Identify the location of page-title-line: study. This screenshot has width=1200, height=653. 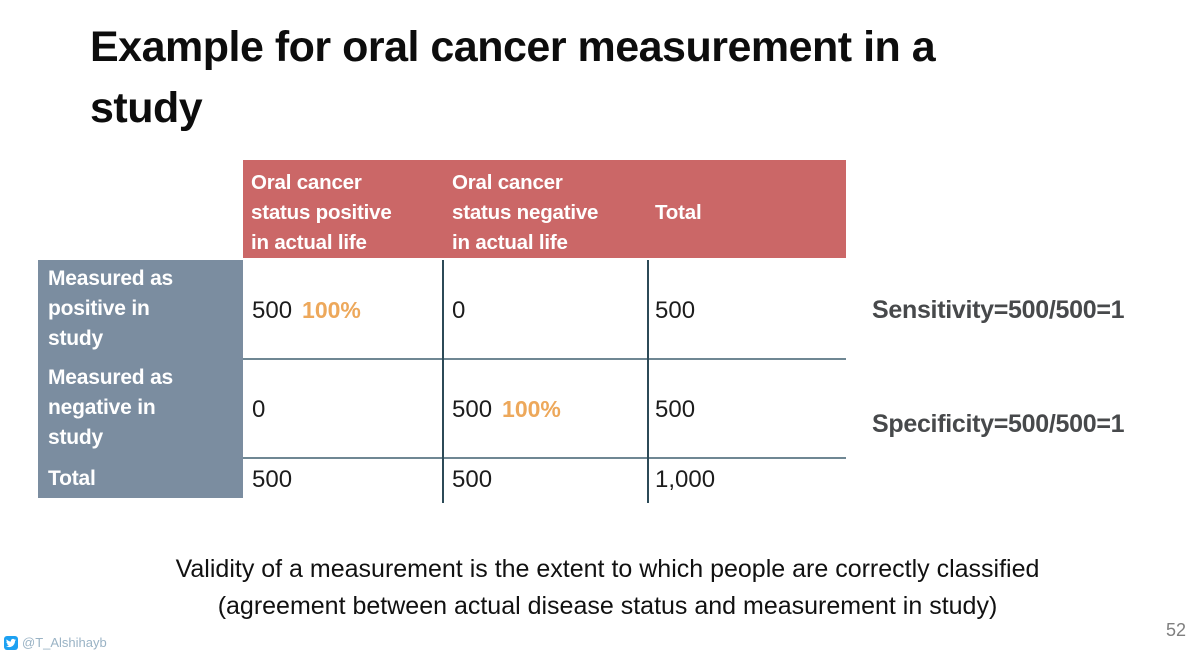
(146, 108).